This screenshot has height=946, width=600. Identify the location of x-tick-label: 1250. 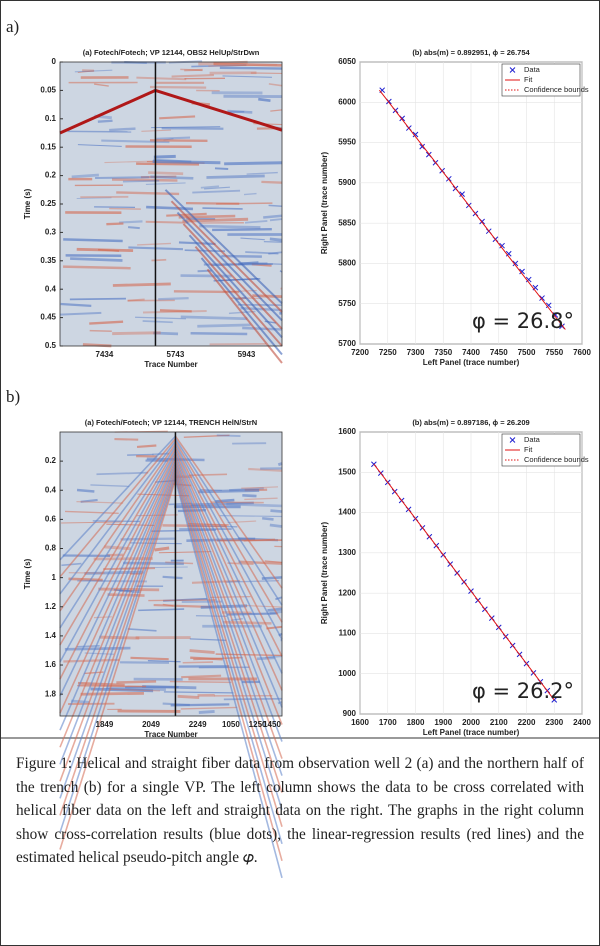
(258, 724).